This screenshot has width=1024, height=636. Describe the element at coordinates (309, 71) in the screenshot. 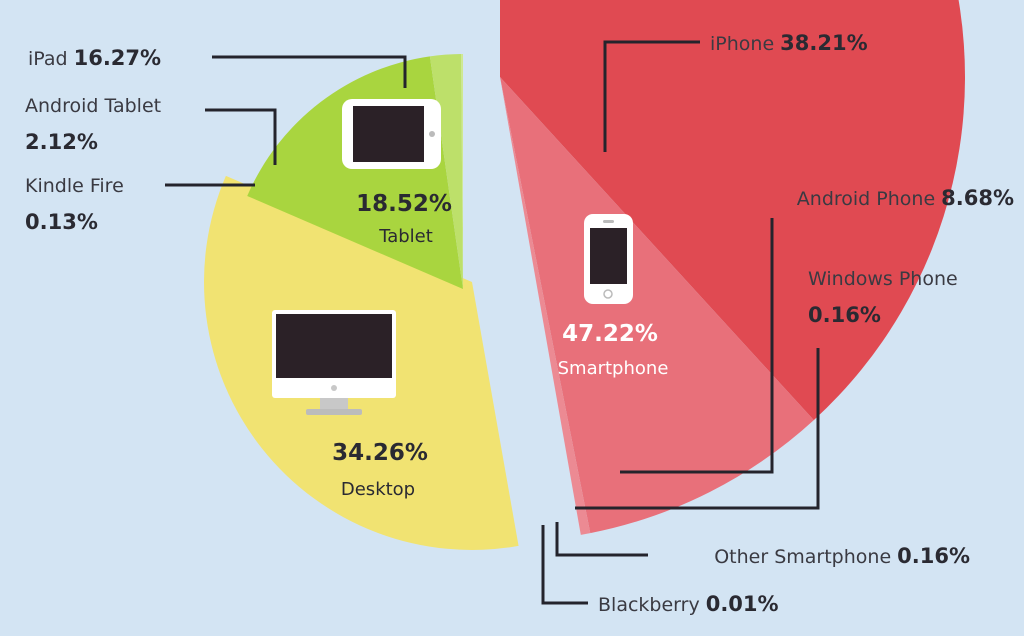

I see `leader-line-ipad` at that location.